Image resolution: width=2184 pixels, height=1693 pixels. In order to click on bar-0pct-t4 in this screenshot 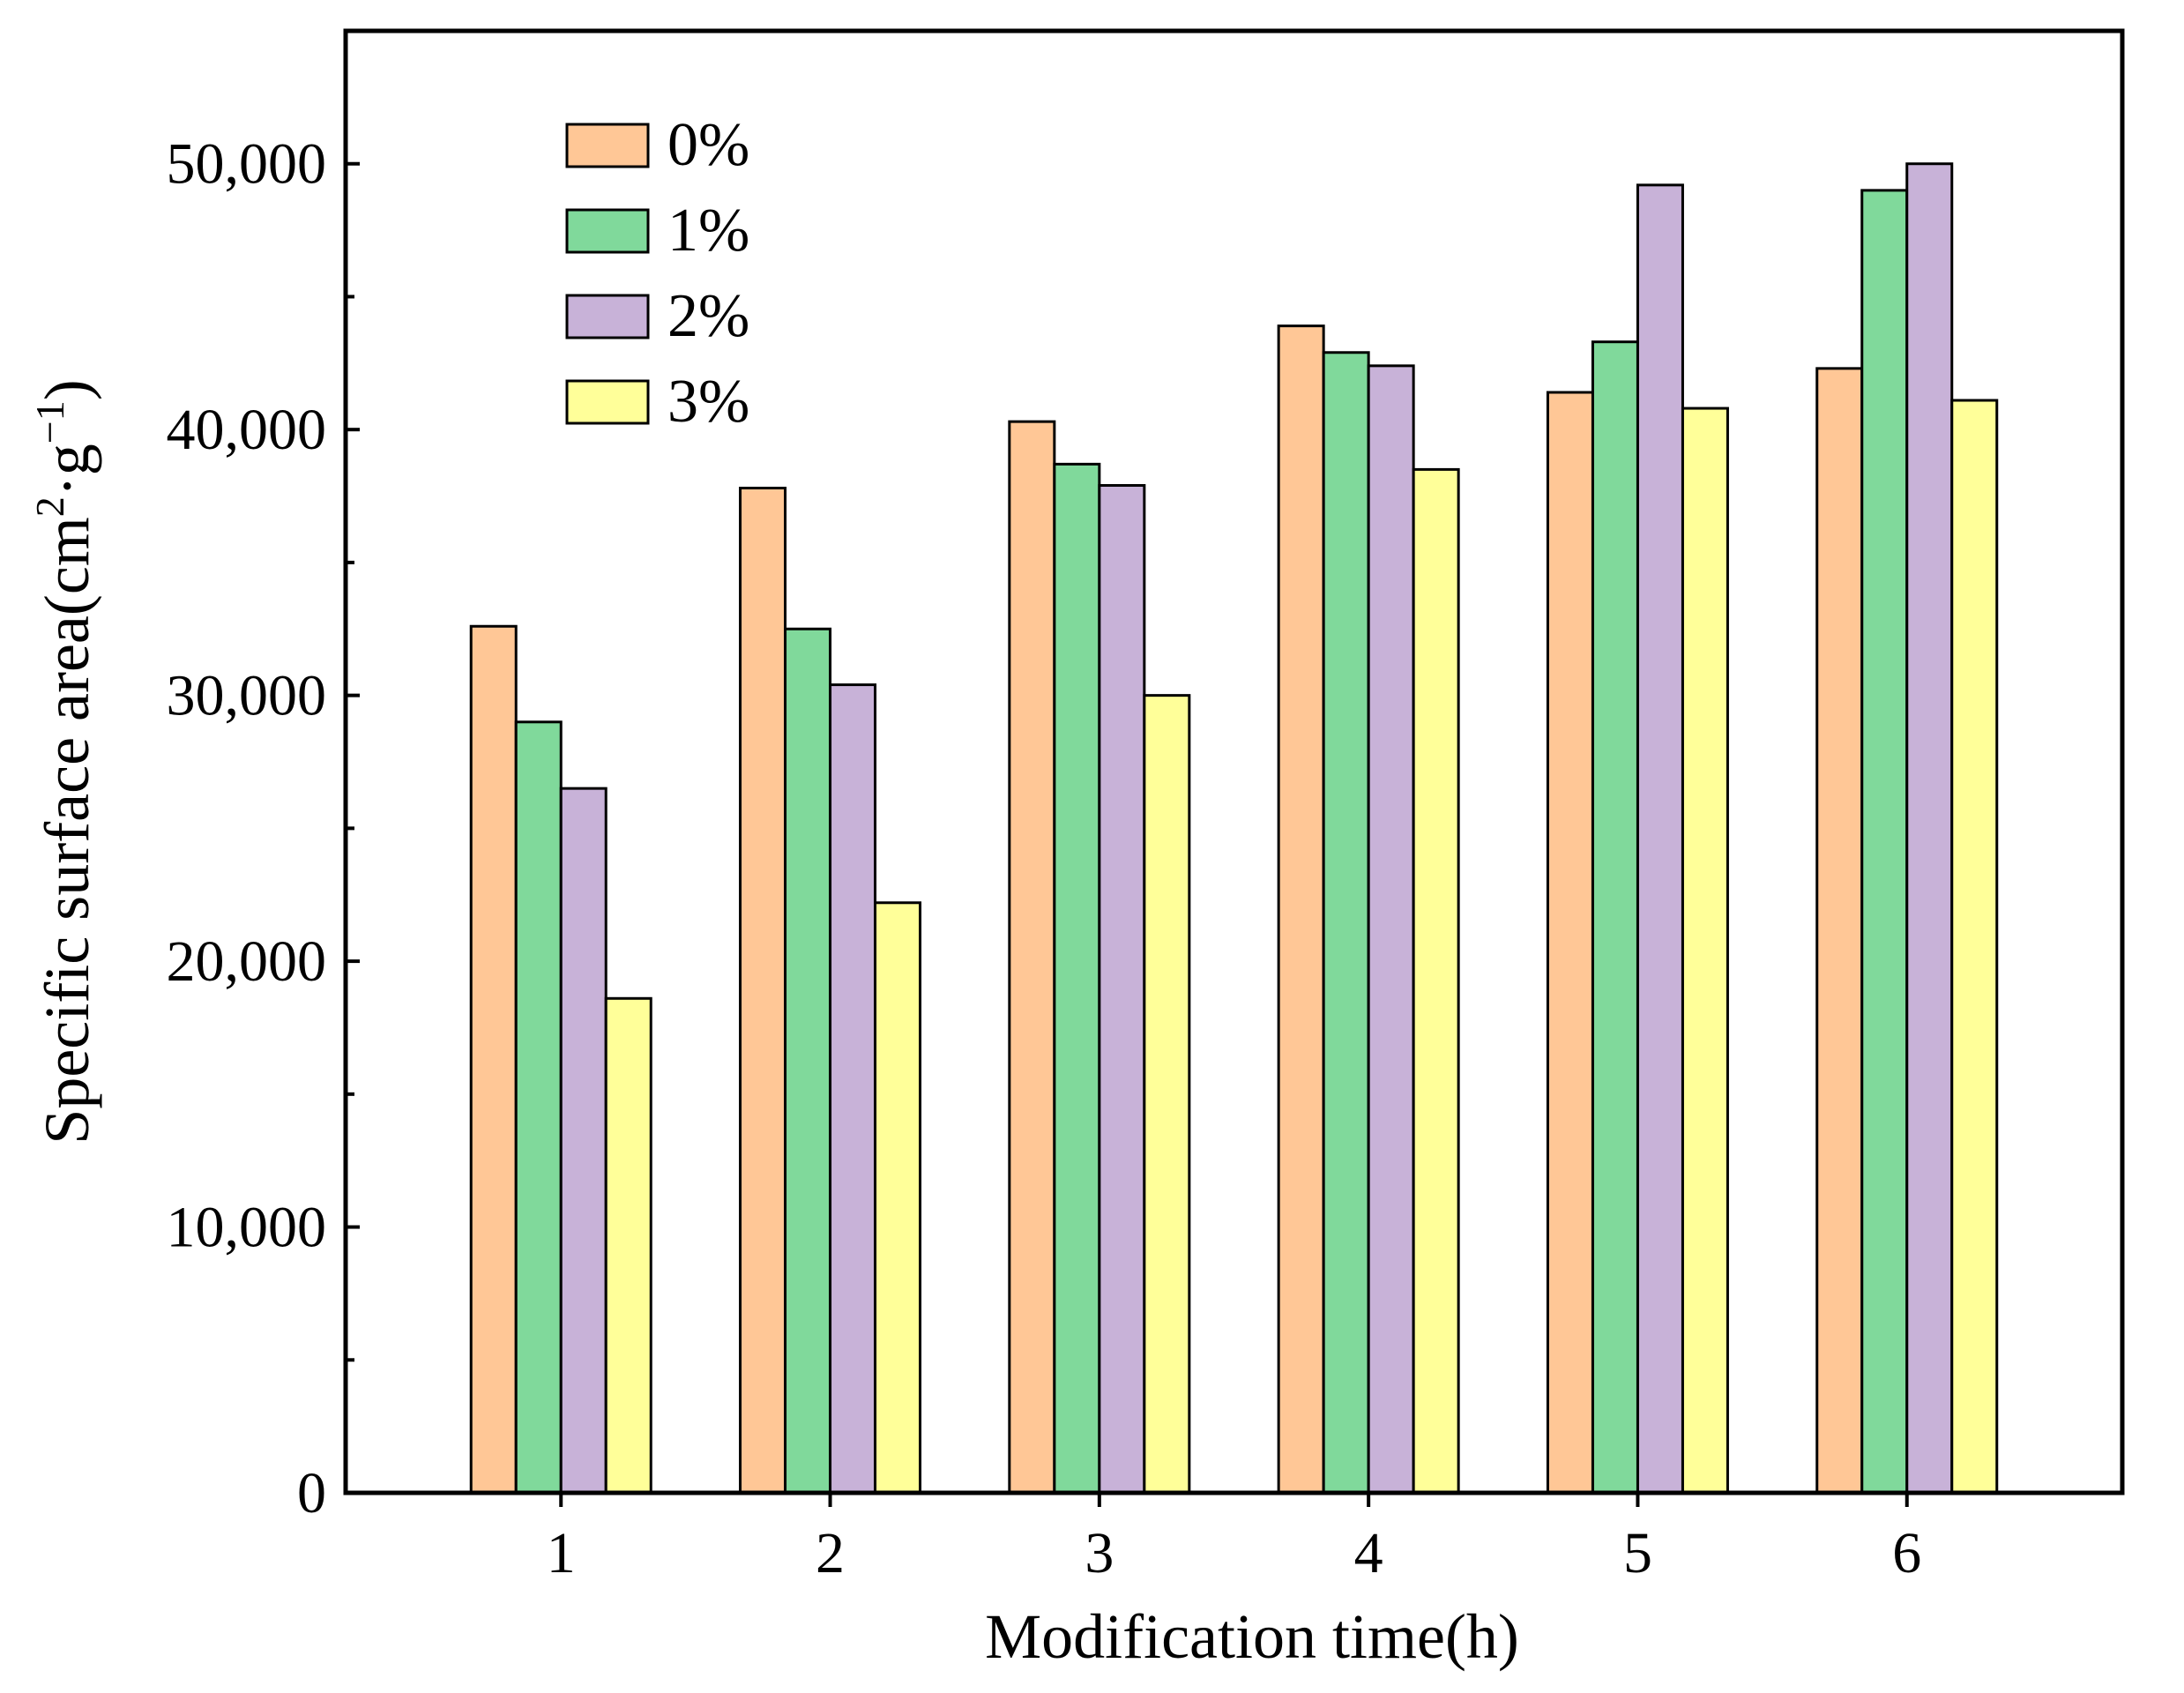, I will do `click(1301, 909)`.